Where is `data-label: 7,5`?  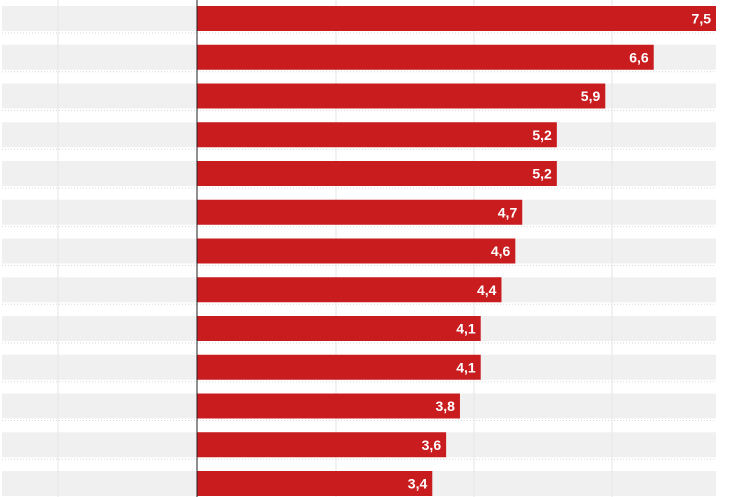
data-label: 7,5 is located at coordinates (702, 19).